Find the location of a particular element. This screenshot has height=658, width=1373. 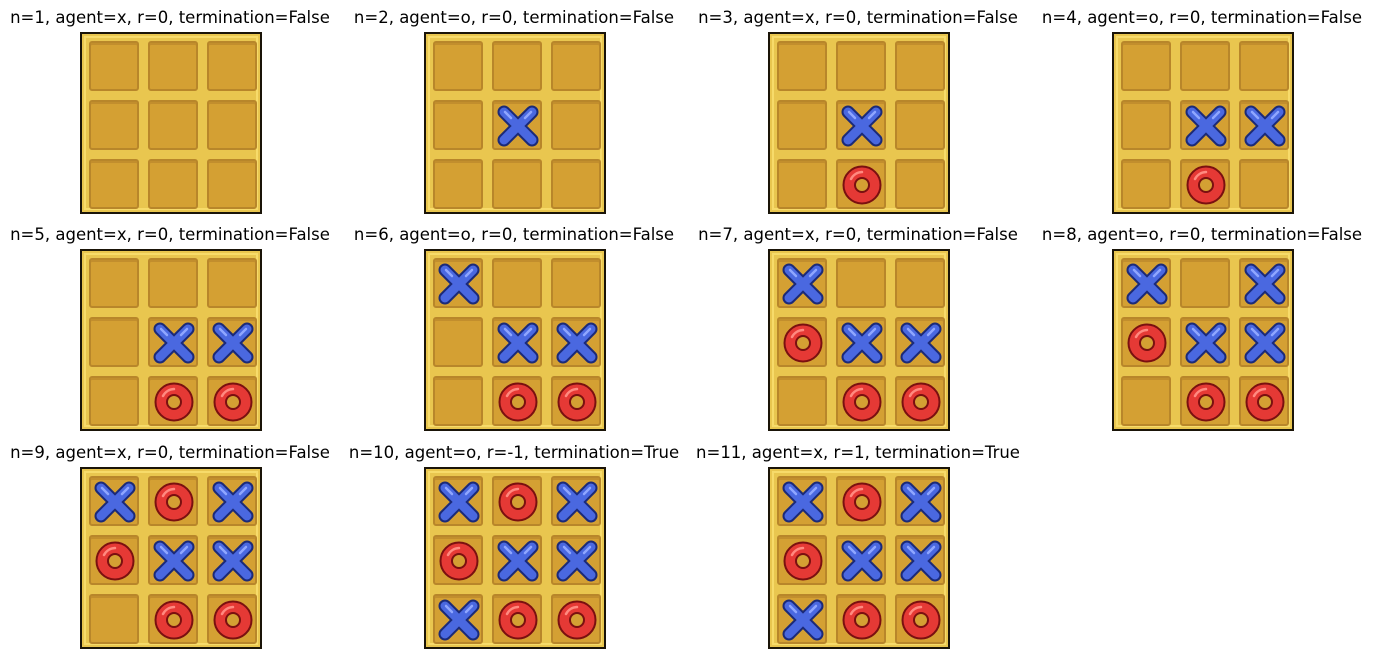

board-panel: n=6, agent=o, r=0, termination=False is located at coordinates (514, 325).